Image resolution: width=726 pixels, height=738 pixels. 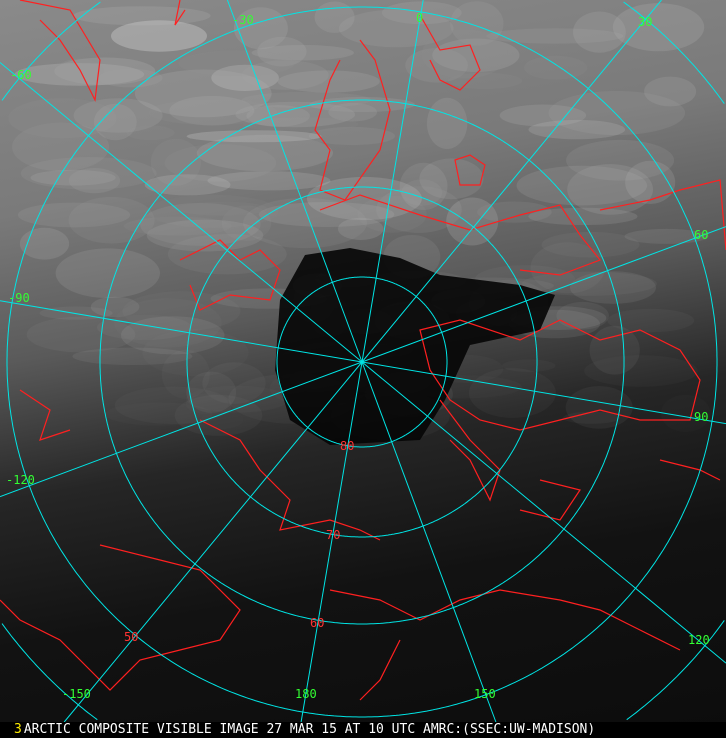 I want to click on lon-label-150: 150, so click(x=485, y=694).